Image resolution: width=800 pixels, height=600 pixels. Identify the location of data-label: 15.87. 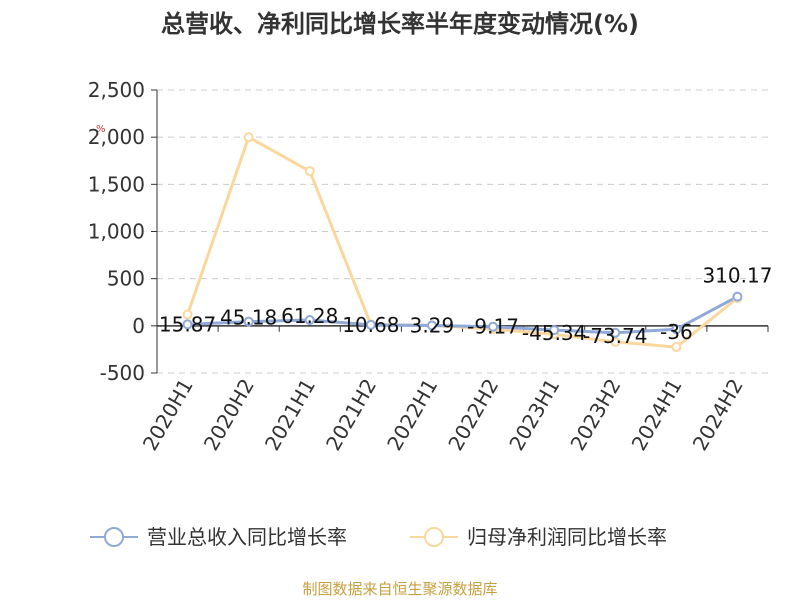
(187, 324).